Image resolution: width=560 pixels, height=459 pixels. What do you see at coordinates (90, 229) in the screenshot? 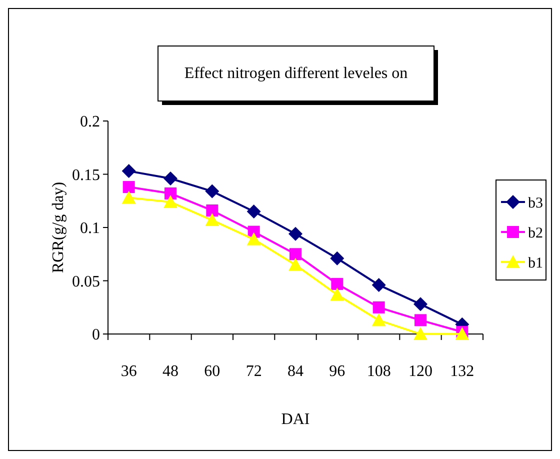
I see `y-tick-label: 0.1` at bounding box center [90, 229].